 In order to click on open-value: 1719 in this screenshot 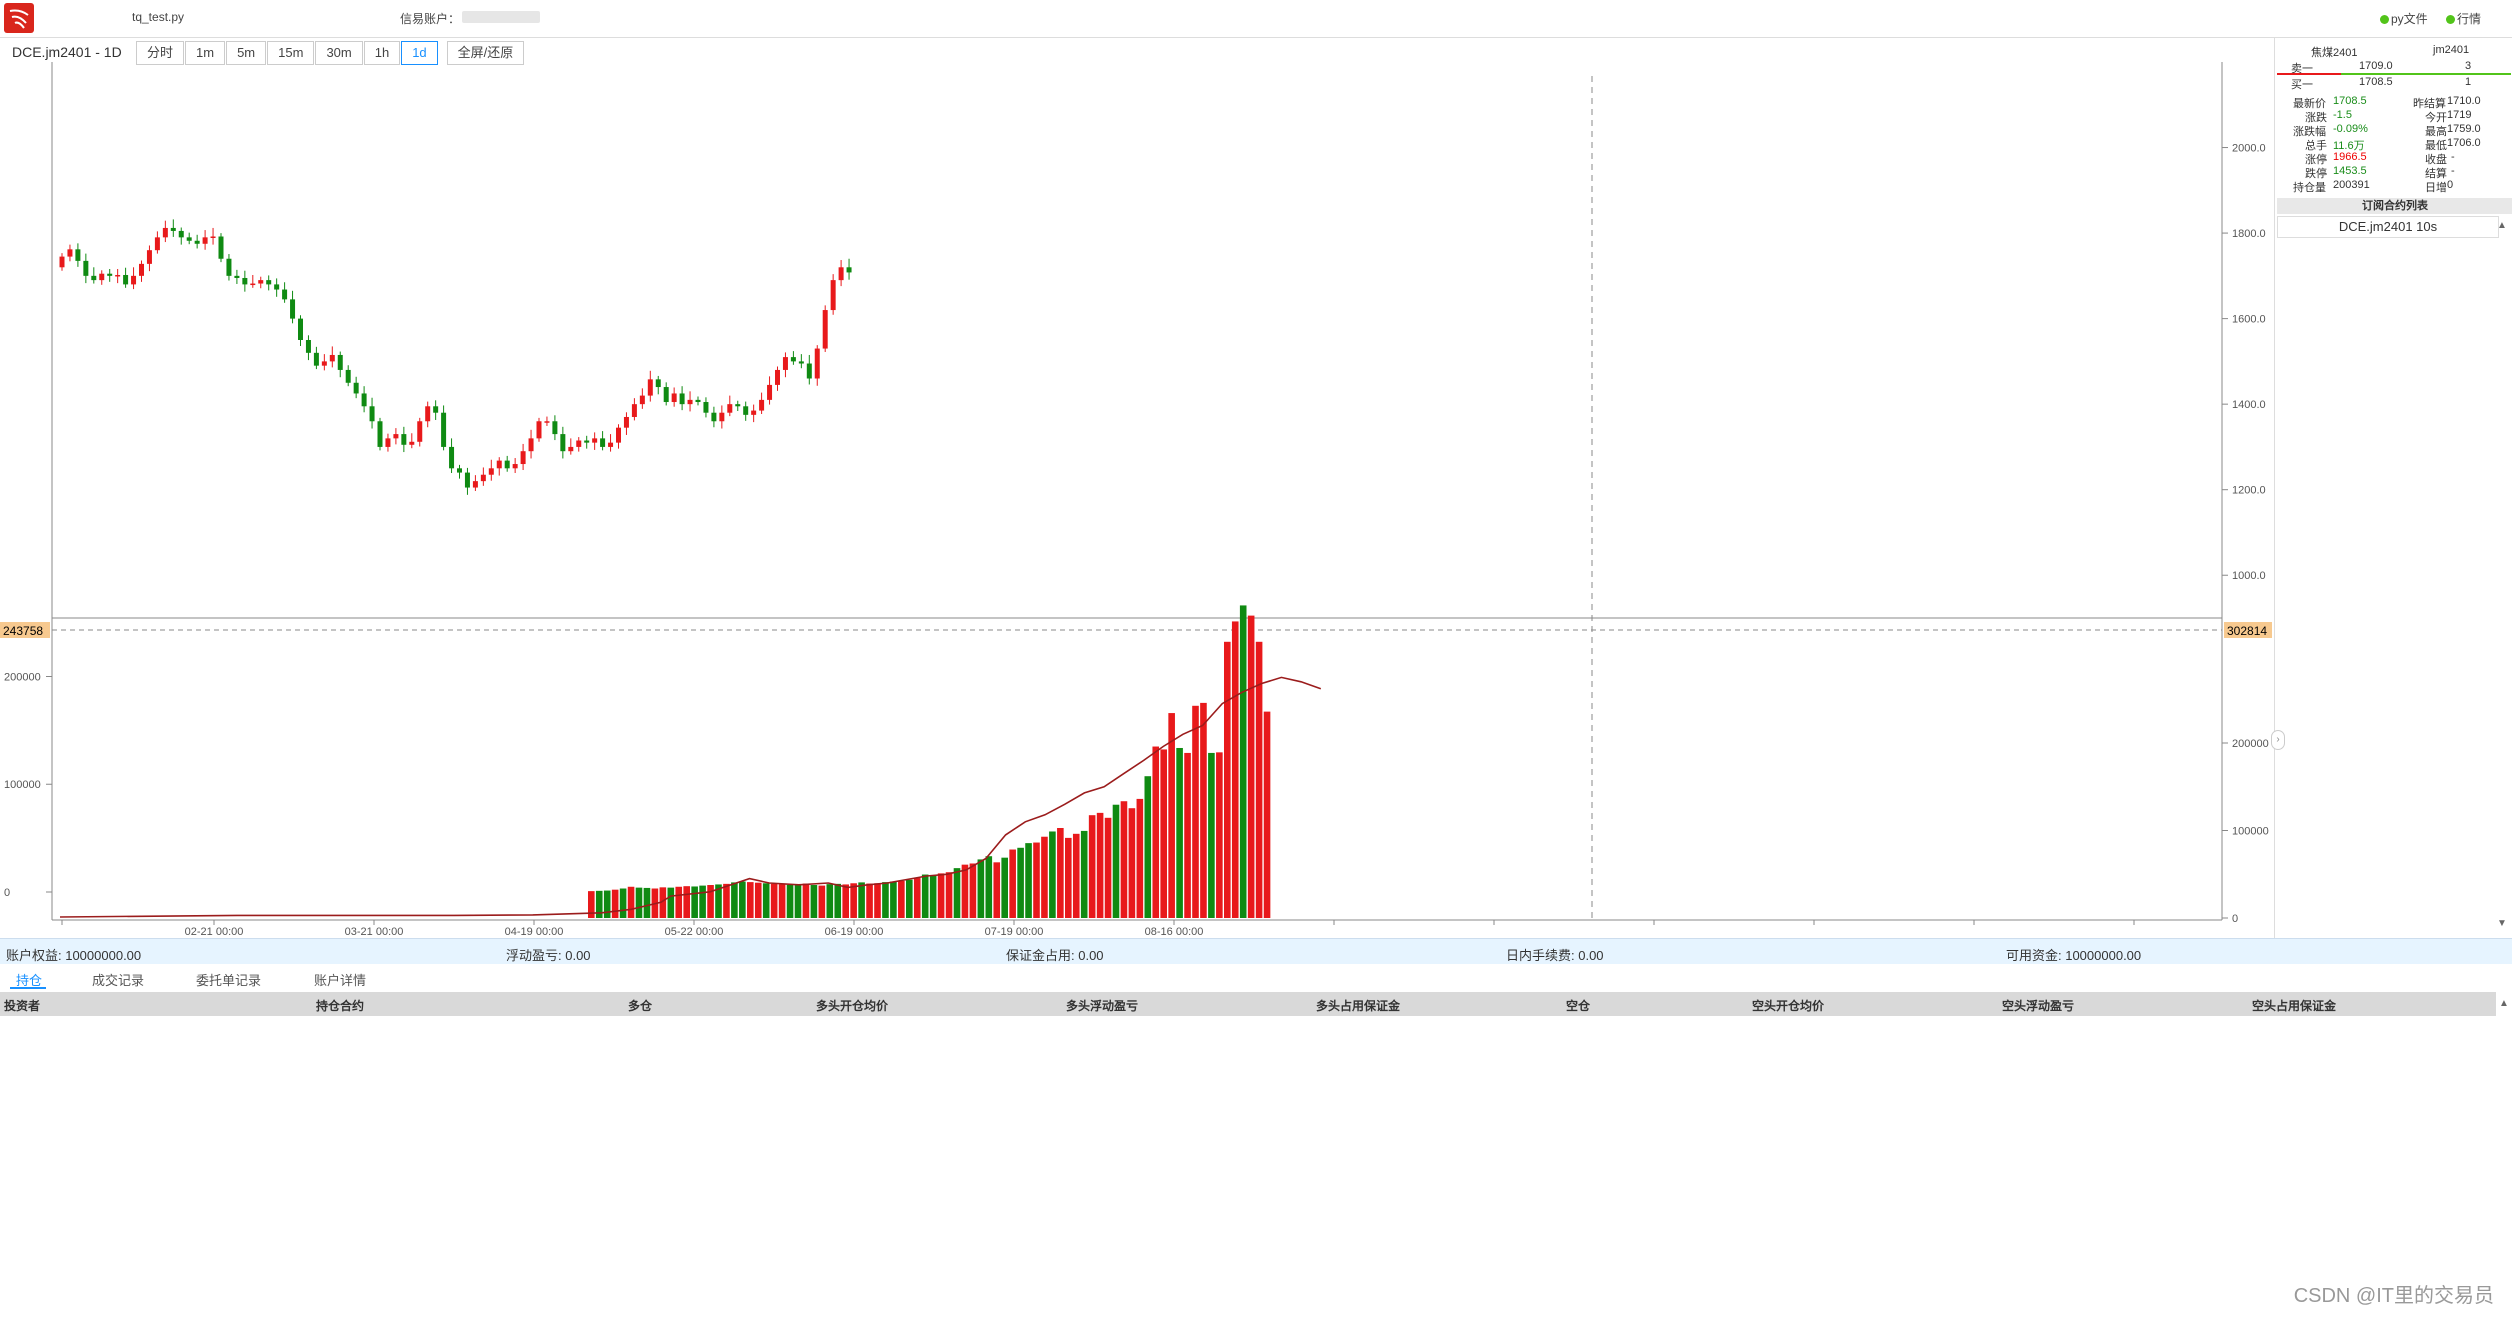, I will do `click(2459, 115)`.